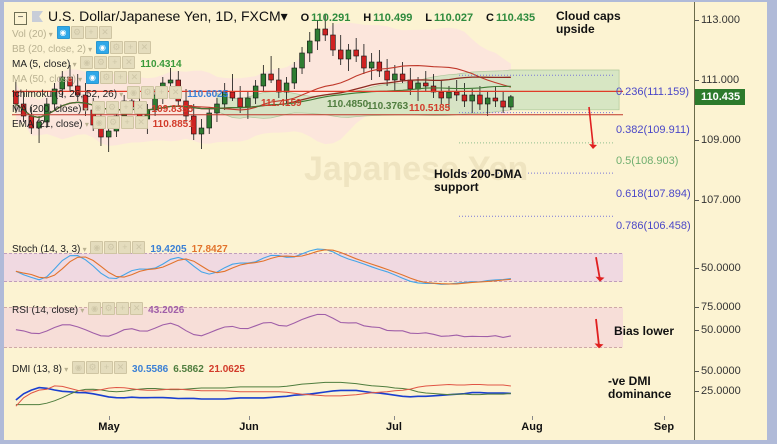 This screenshot has height=444, width=777. Describe the element at coordinates (644, 331) in the screenshot. I see `annotation: Bias lower` at that location.